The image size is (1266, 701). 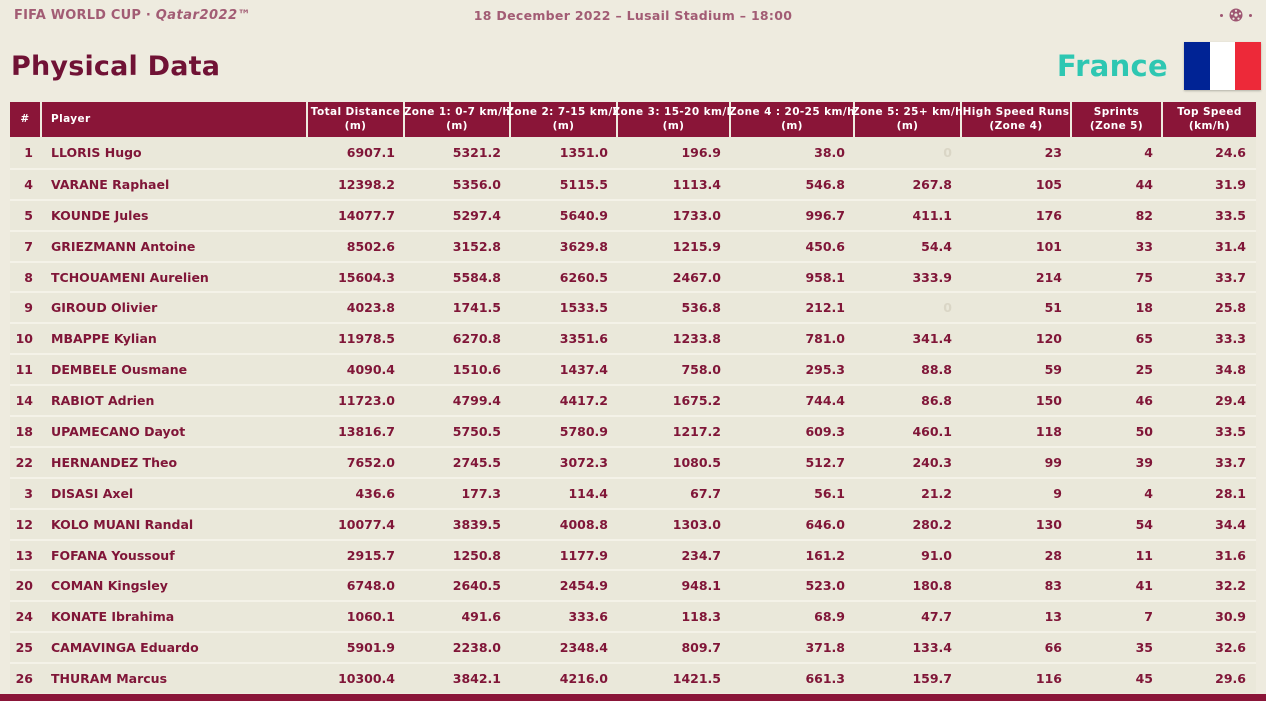 I want to click on player-number: 5, so click(x=28, y=215).